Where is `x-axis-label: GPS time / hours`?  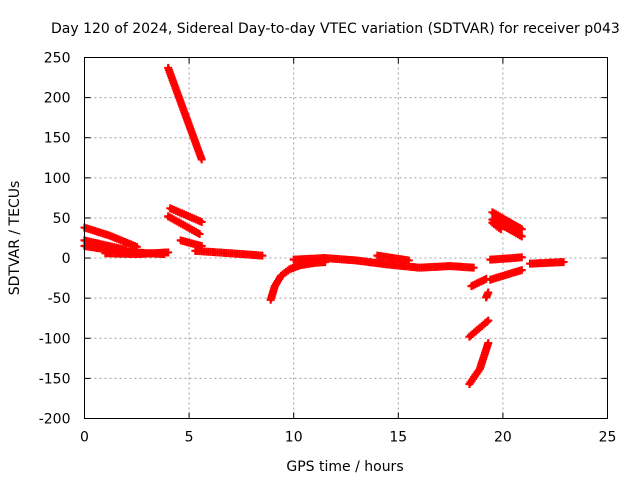
x-axis-label: GPS time / hours is located at coordinates (344, 467).